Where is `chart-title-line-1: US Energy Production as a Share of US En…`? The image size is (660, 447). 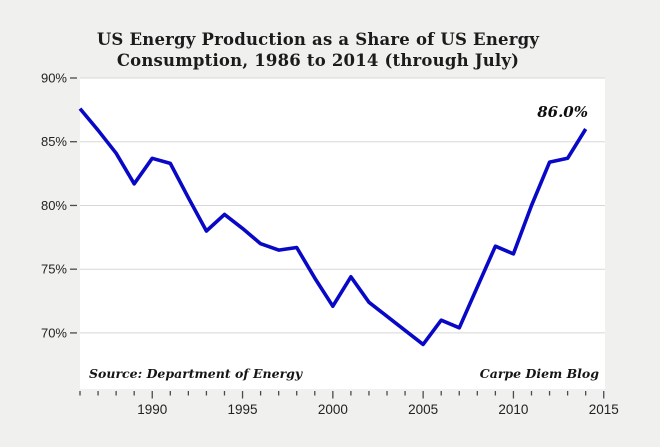
chart-title-line-1: US Energy Production as a Share of US En… is located at coordinates (318, 39).